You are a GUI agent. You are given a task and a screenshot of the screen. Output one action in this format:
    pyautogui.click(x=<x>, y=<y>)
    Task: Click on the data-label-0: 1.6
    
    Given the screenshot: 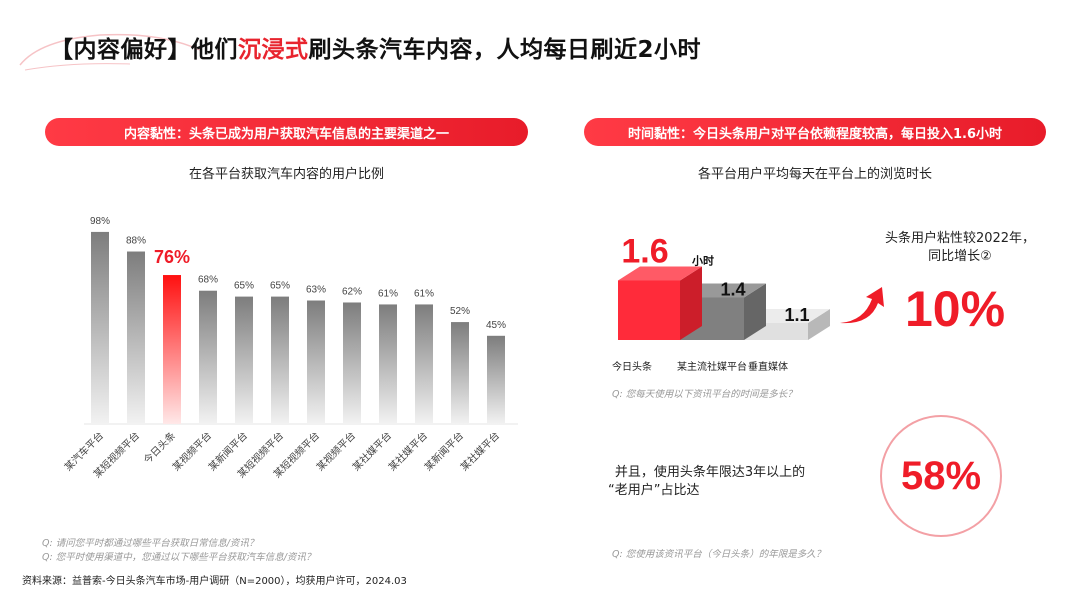 What is the action you would take?
    pyautogui.click(x=644, y=252)
    